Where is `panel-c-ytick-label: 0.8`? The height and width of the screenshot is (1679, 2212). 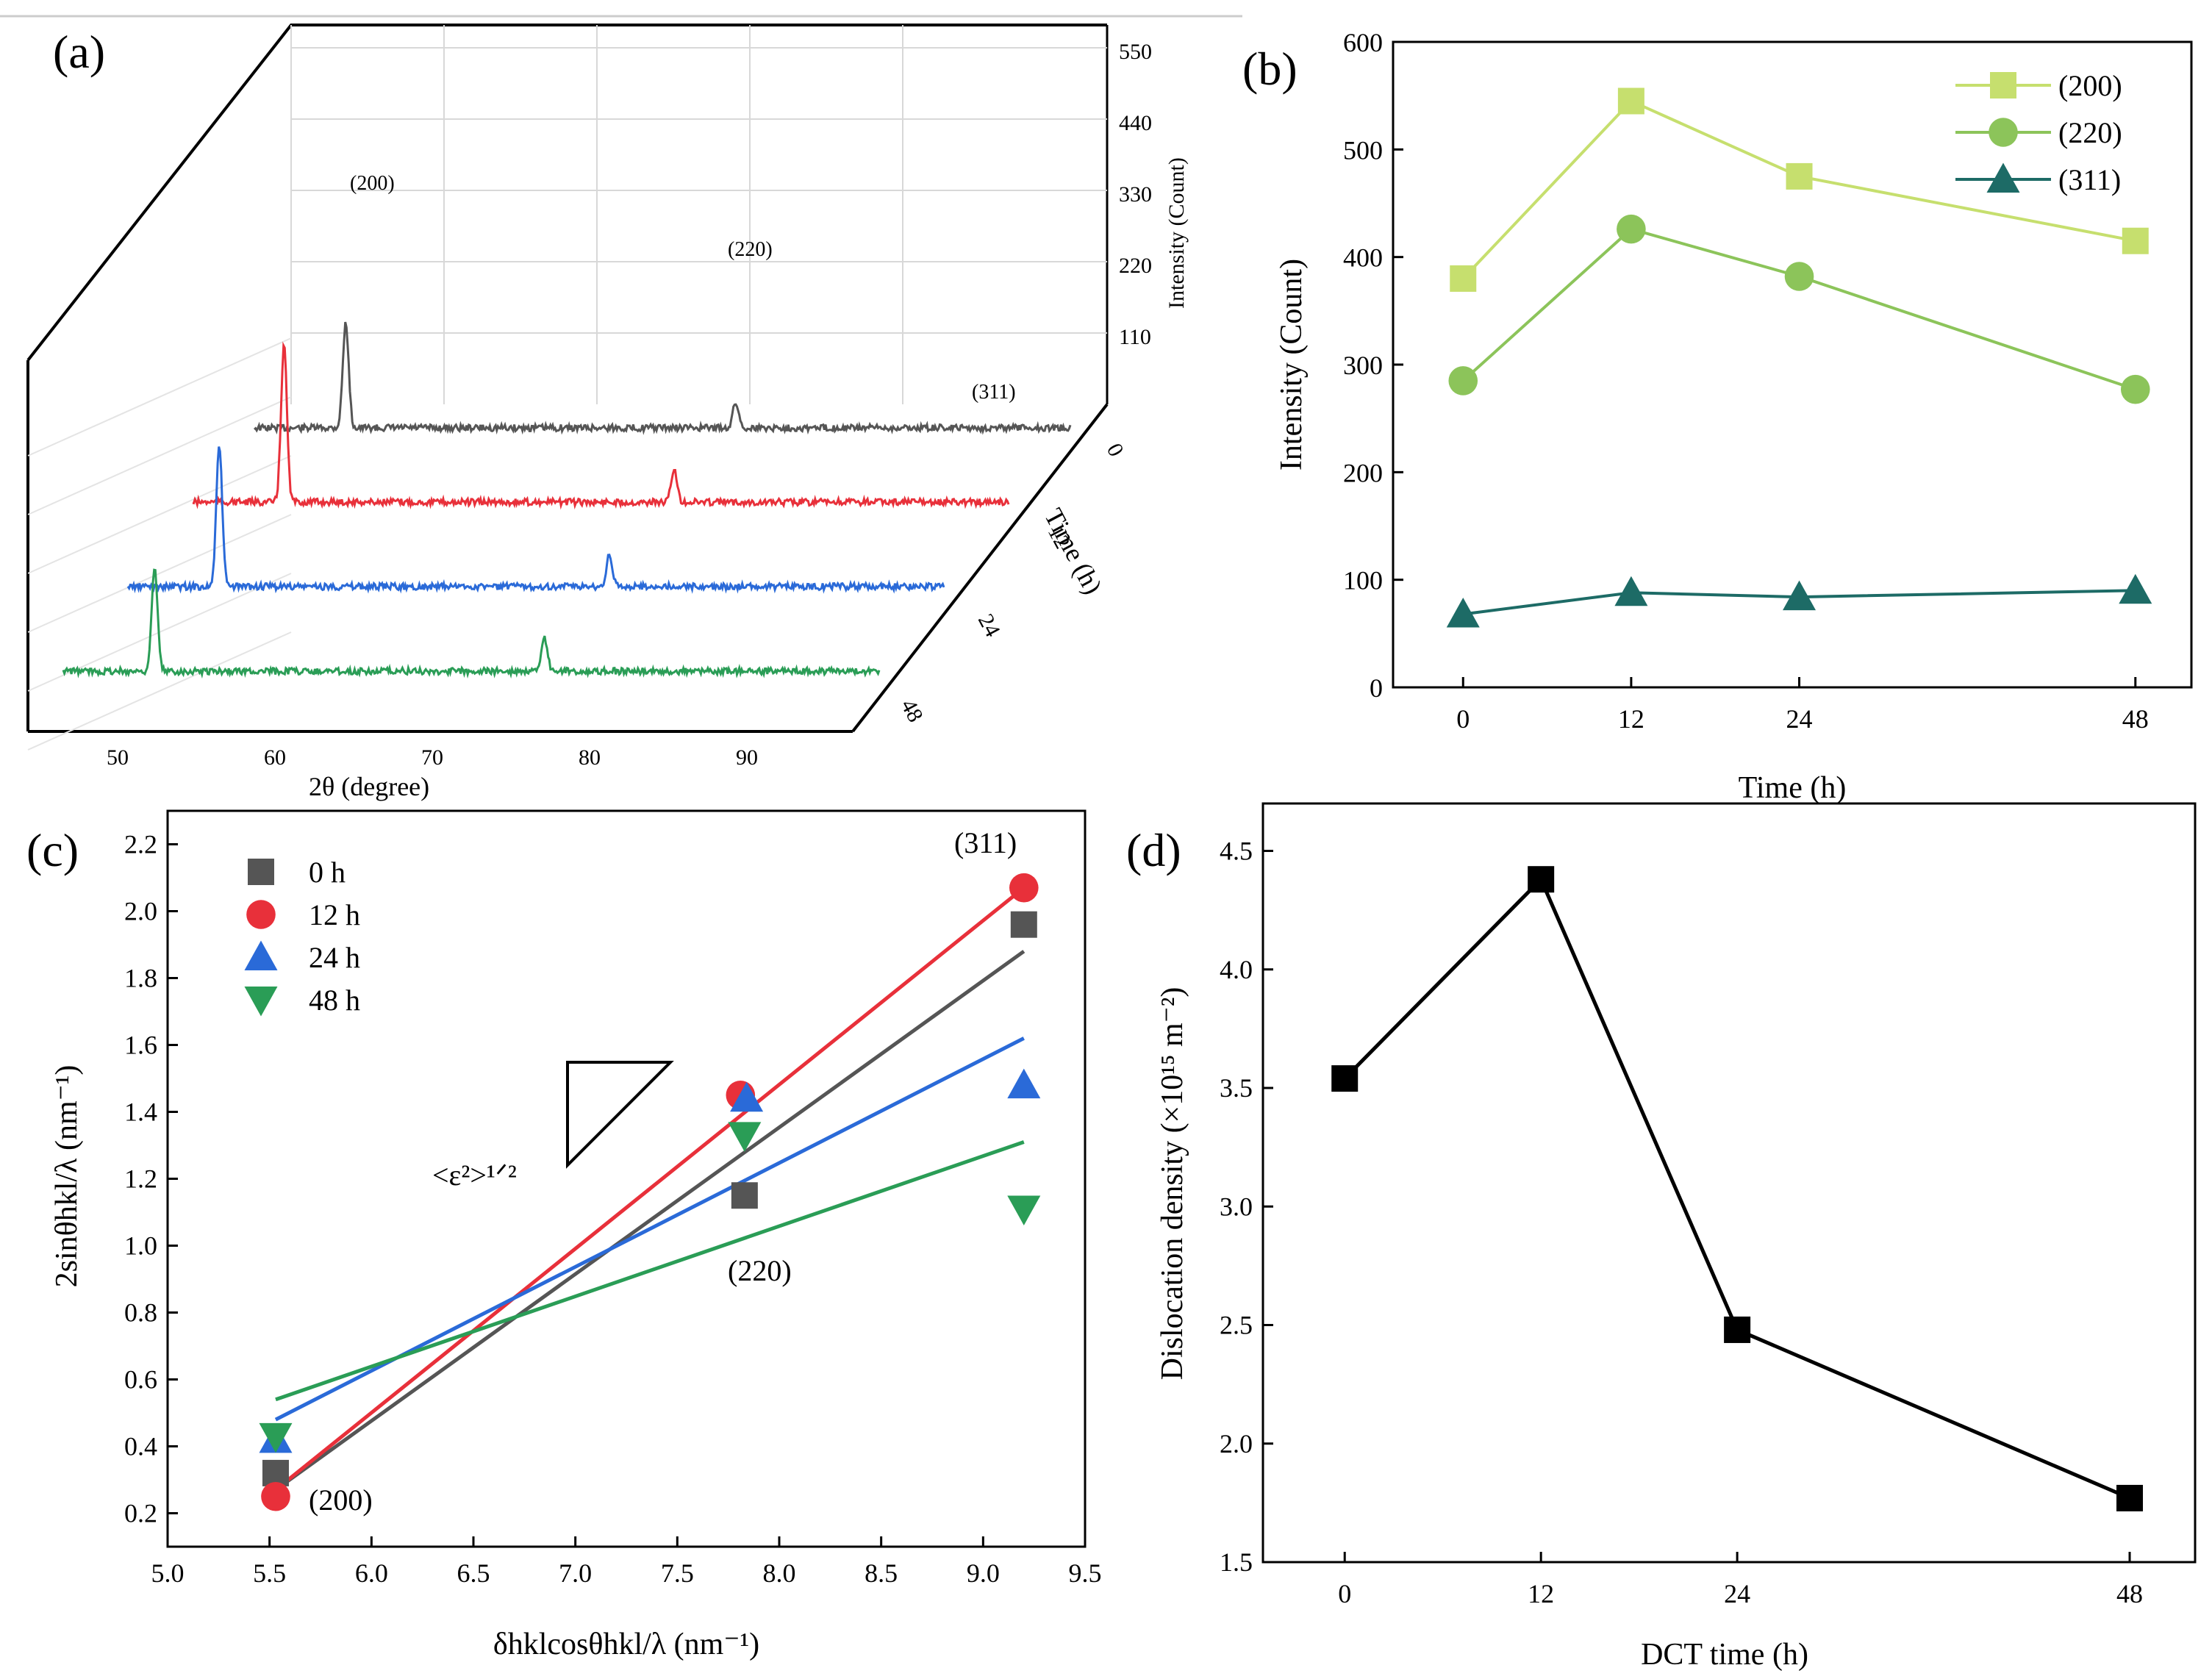
panel-c-ytick-label: 0.8 is located at coordinates (140, 1313).